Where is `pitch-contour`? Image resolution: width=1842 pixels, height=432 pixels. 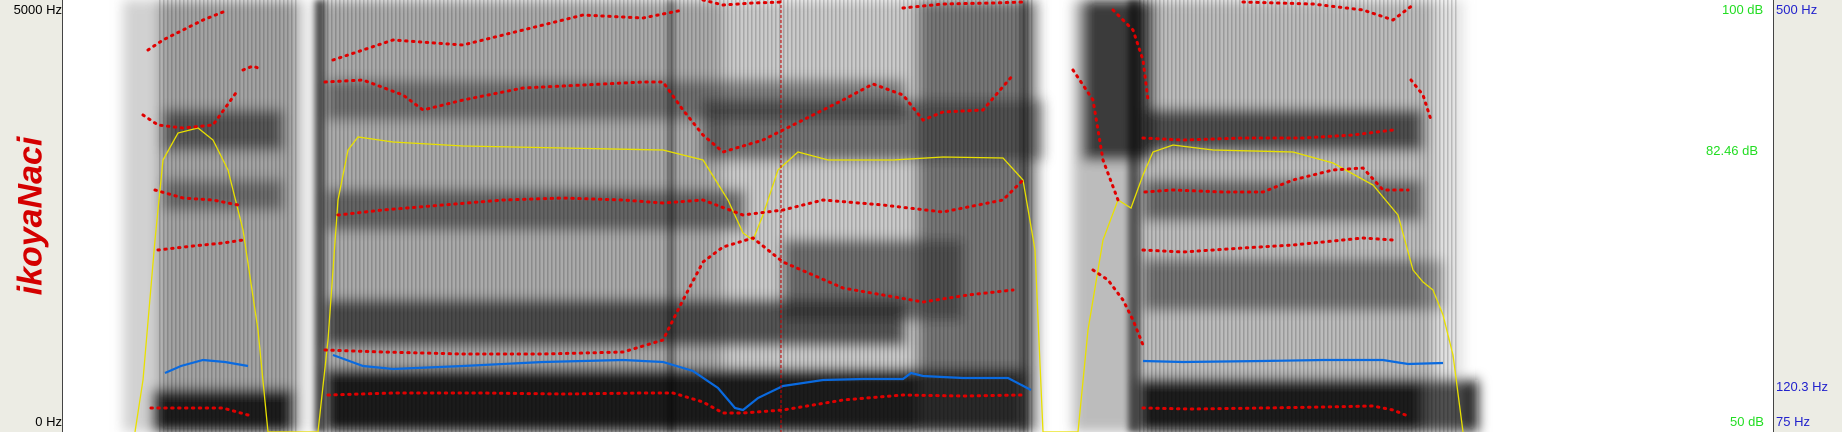
pitch-contour is located at coordinates (804, 382).